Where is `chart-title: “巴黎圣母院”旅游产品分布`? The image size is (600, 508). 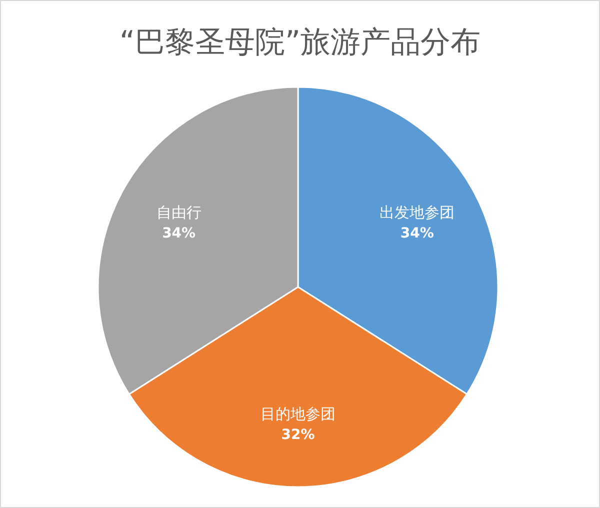
chart-title: “巴黎圣母院”旅游产品分布 is located at coordinates (300, 42).